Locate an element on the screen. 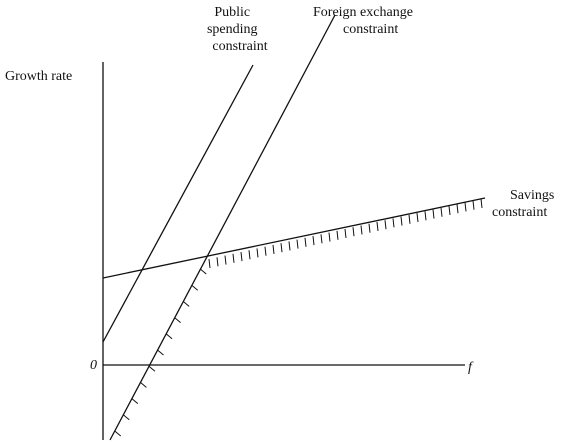 This screenshot has width=566, height=445. label-line: spending is located at coordinates (232, 29).